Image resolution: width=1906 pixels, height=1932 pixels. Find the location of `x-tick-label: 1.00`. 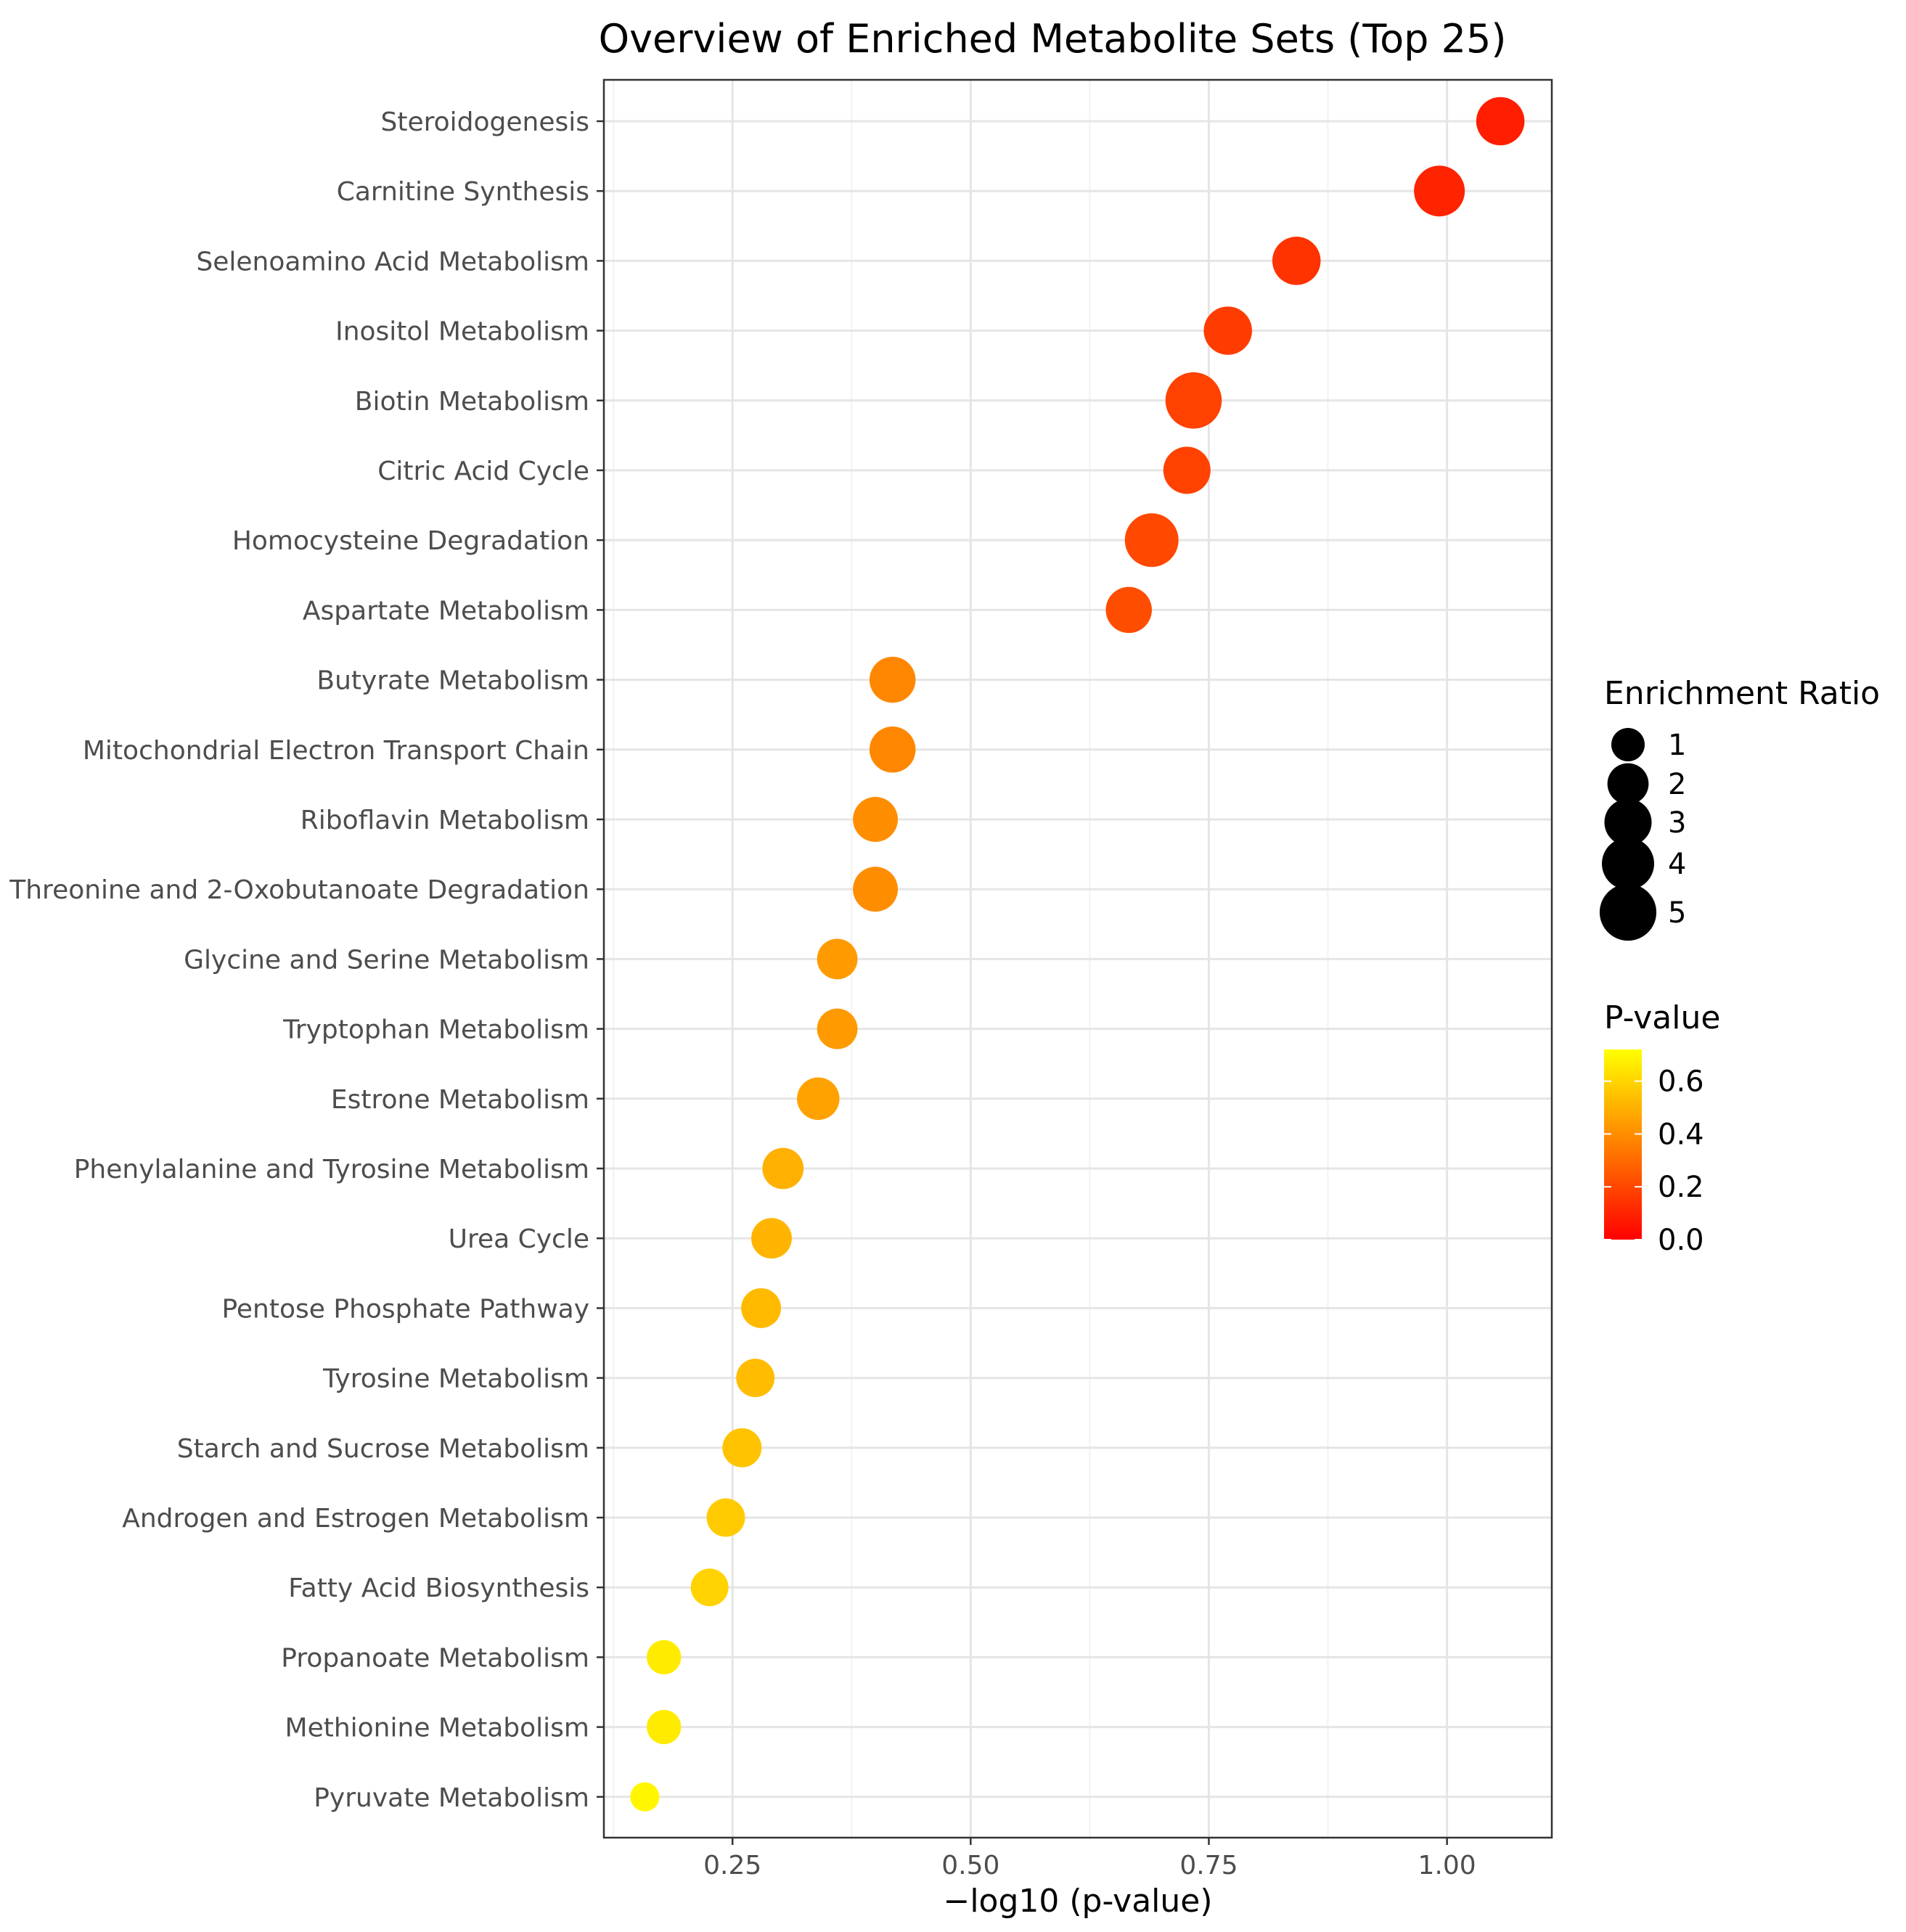

x-tick-label: 1.00 is located at coordinates (1447, 1865).